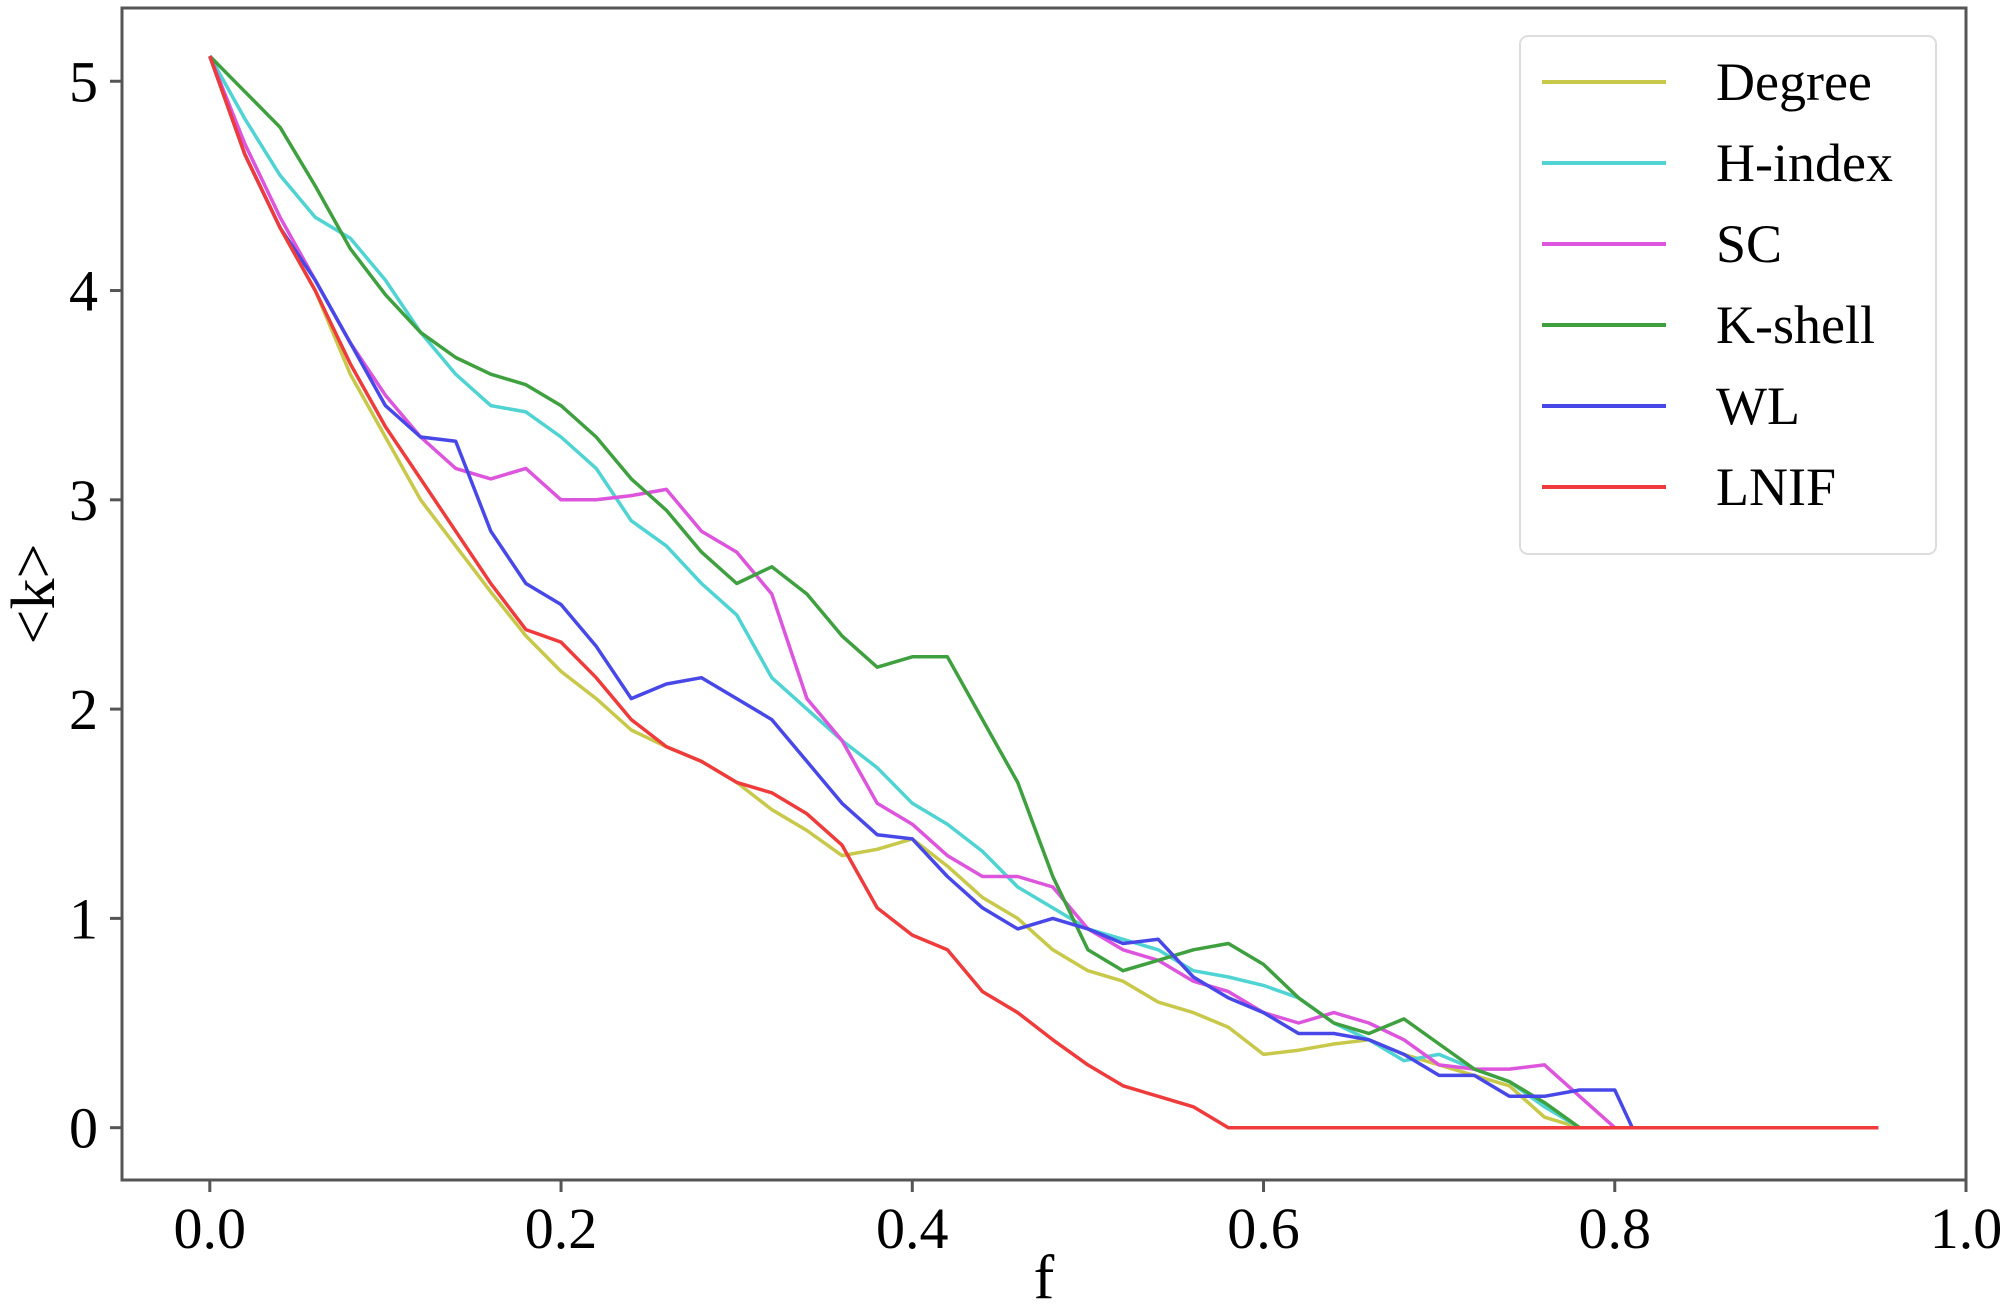  I want to click on legend-item-wl: WL, so click(1671, 406).